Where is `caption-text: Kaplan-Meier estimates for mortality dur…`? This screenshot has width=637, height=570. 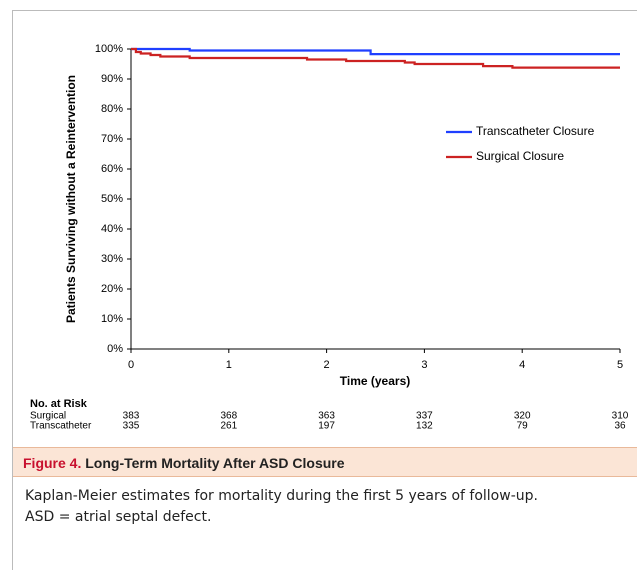 caption-text: Kaplan-Meier estimates for mortality dur… is located at coordinates (281, 507).